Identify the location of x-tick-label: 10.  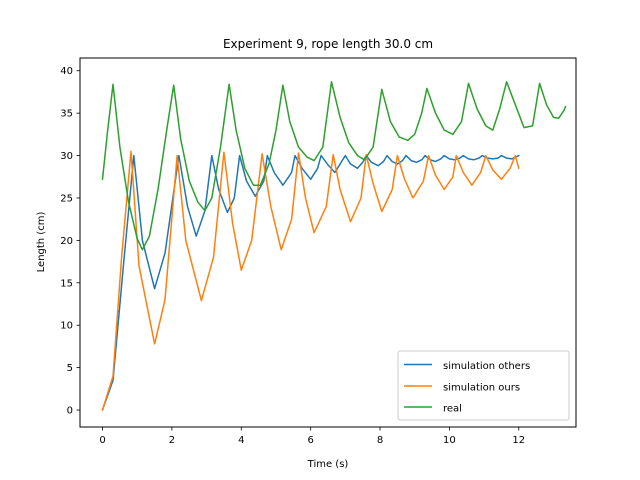
(449, 440).